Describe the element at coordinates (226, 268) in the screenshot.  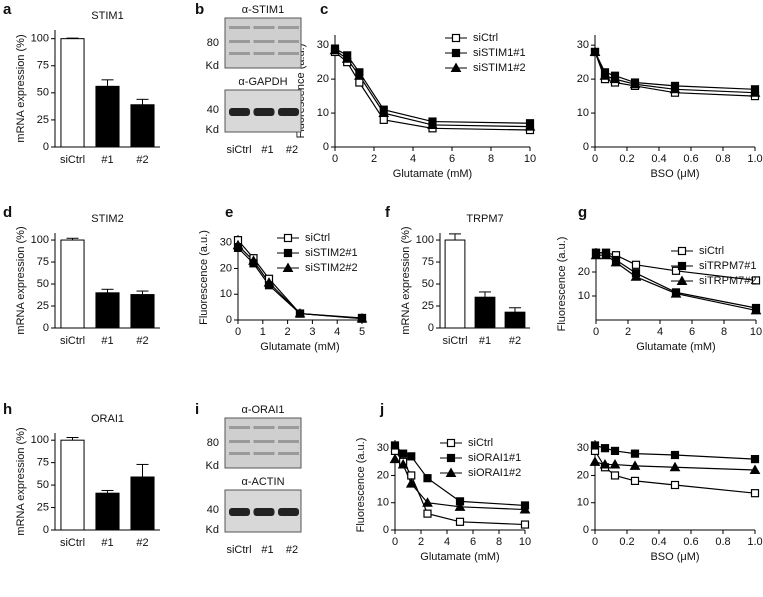
I see `y-tick-label: 20` at that location.